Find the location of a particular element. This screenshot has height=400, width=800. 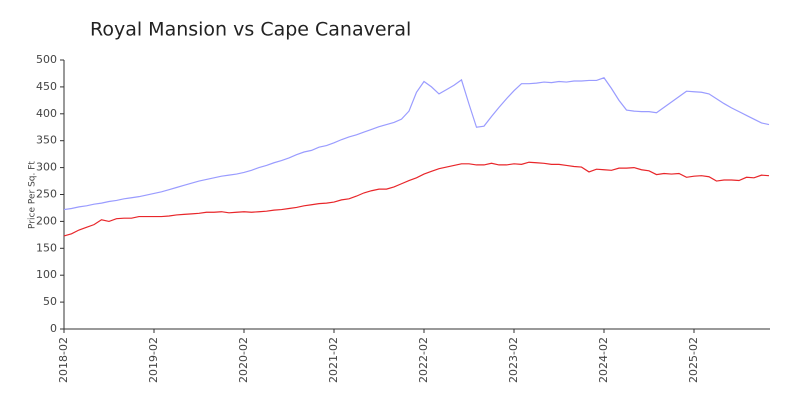

x-tick-label: 2019-02 is located at coordinates (153, 360).